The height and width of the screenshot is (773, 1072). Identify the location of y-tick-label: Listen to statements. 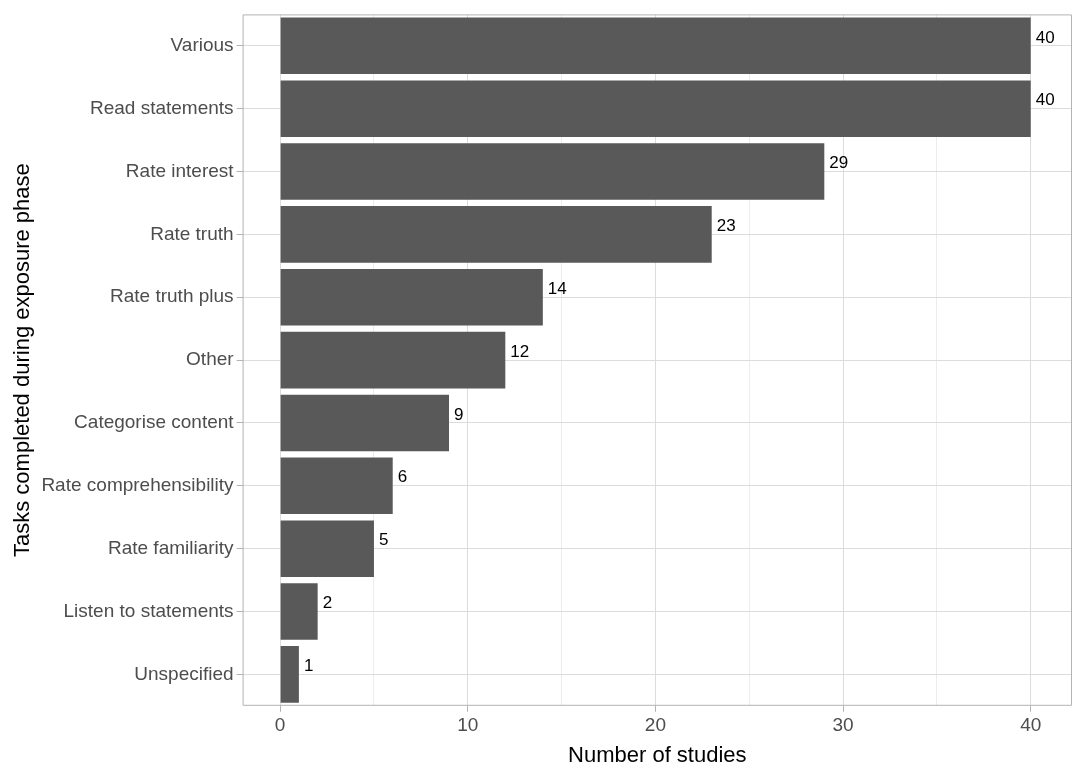
(148, 610).